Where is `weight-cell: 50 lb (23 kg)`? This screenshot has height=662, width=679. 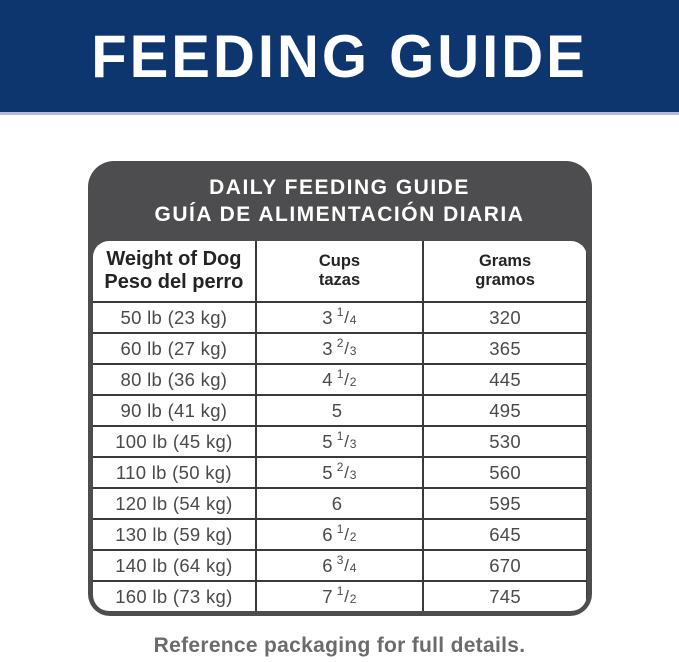
weight-cell: 50 lb (23 kg) is located at coordinates (174, 317).